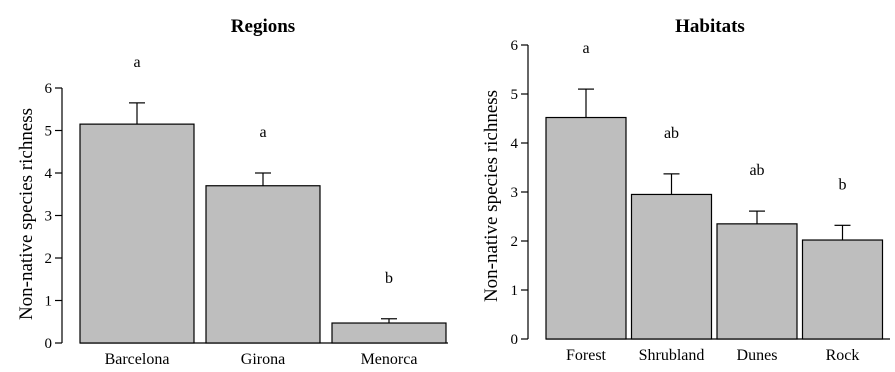  Describe the element at coordinates (491, 196) in the screenshot. I see `habitats-y-axis-label: Non-native species richness` at that location.